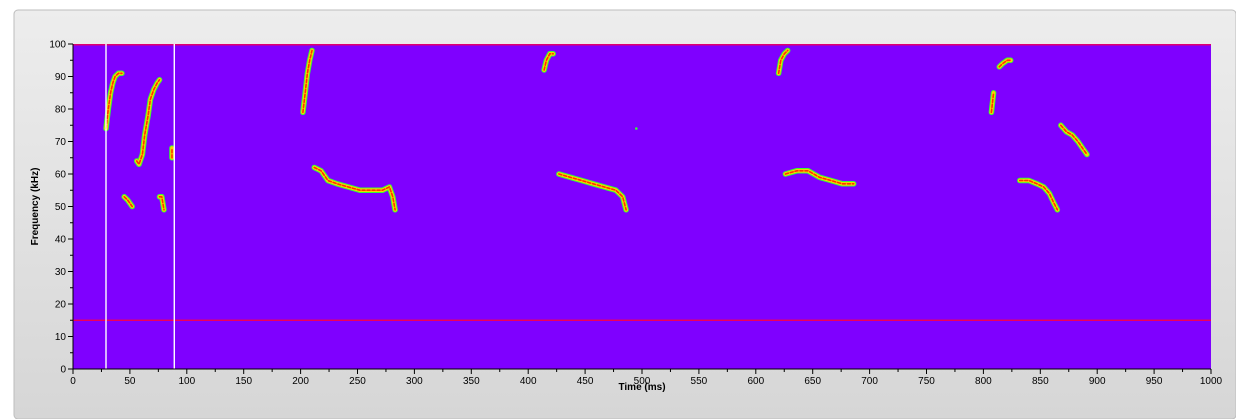 The height and width of the screenshot is (419, 1236). I want to click on x-tick-label-400: 400, so click(528, 381).